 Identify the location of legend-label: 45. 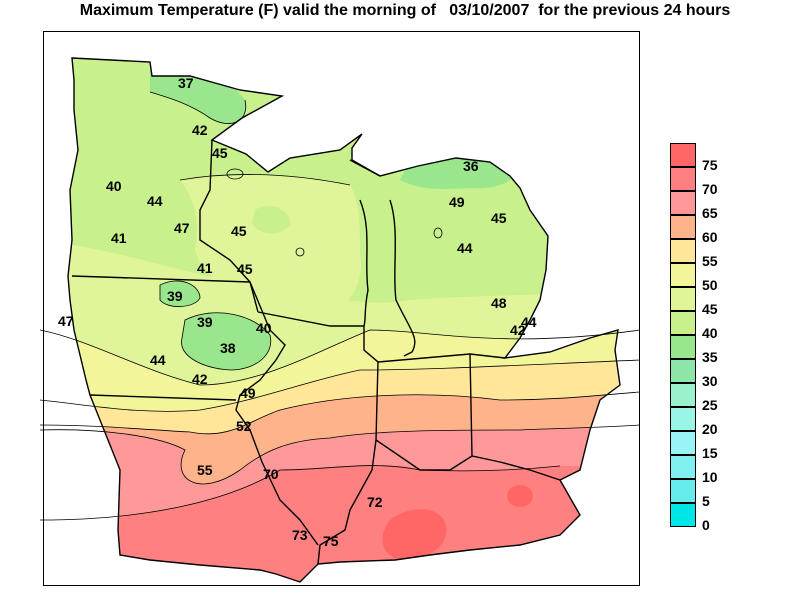
(710, 309).